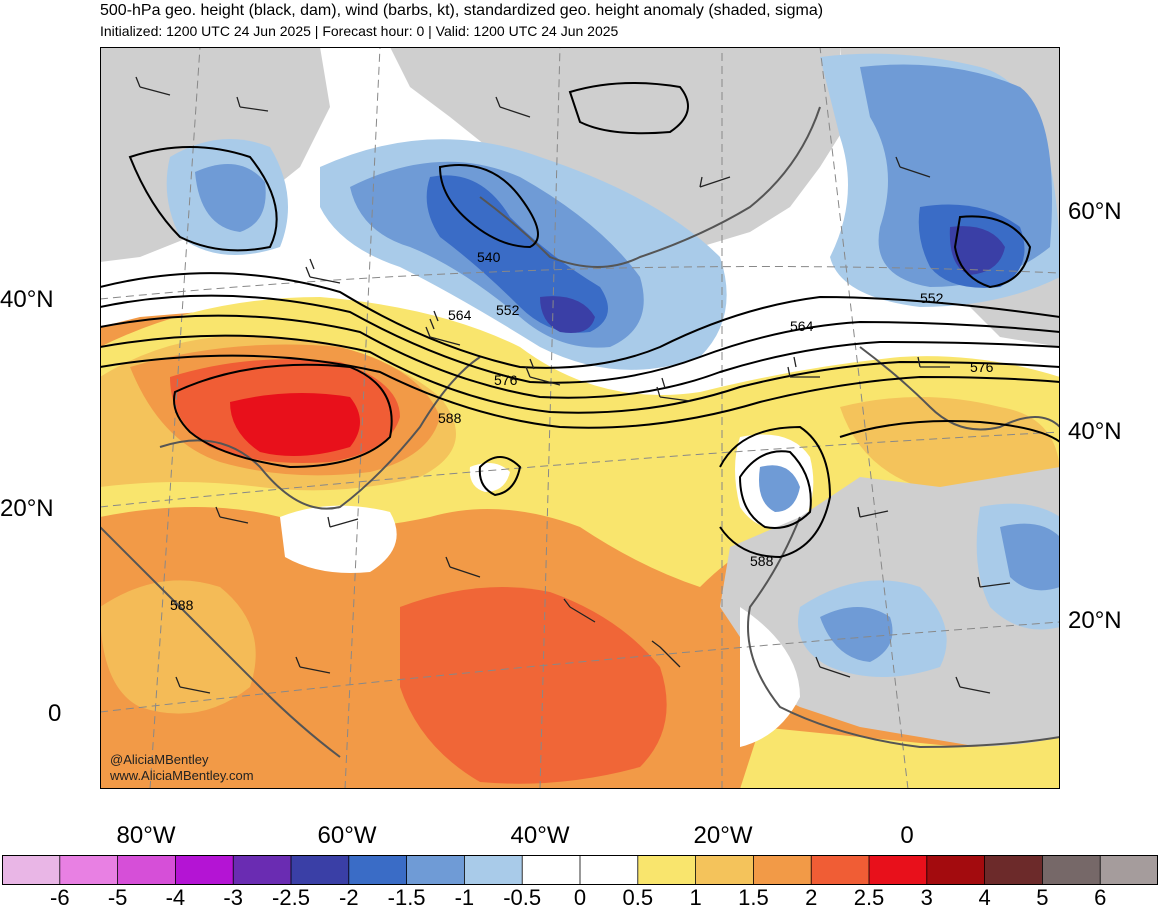  Describe the element at coordinates (1095, 620) in the screenshot. I see `lat-label-right: 20°N` at that location.